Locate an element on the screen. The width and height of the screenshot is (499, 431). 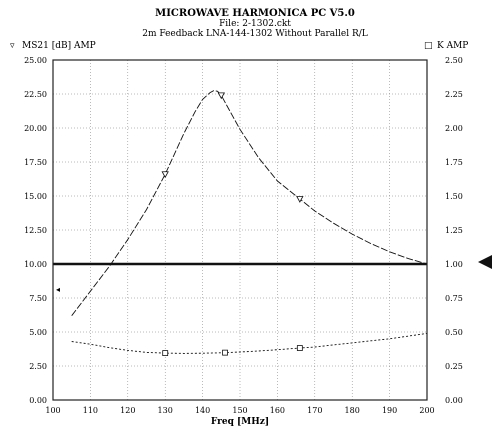
x-tick-label: 140 is located at coordinates (202, 410).